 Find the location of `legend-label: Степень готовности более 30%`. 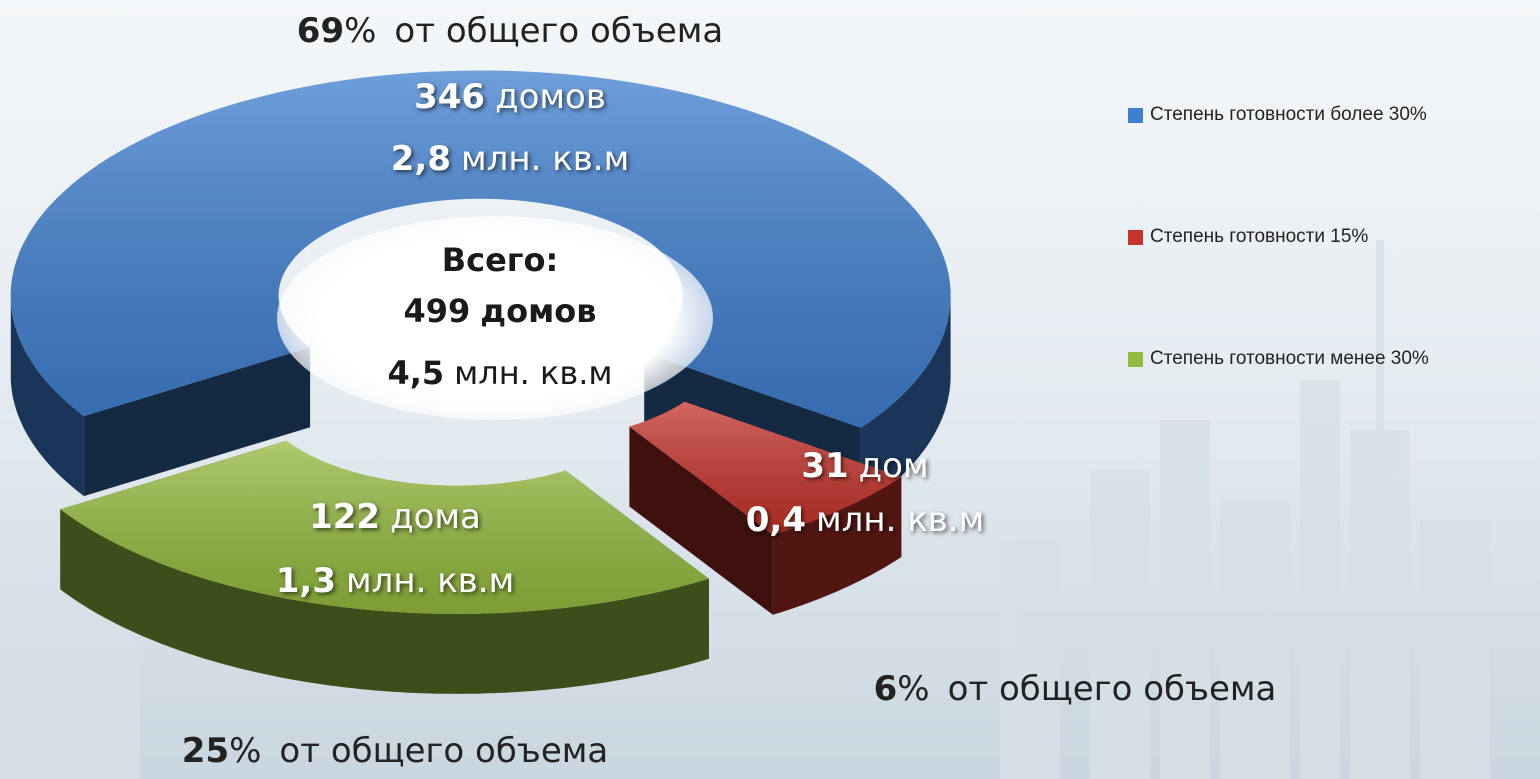

legend-label: Степень готовности более 30% is located at coordinates (1288, 114).